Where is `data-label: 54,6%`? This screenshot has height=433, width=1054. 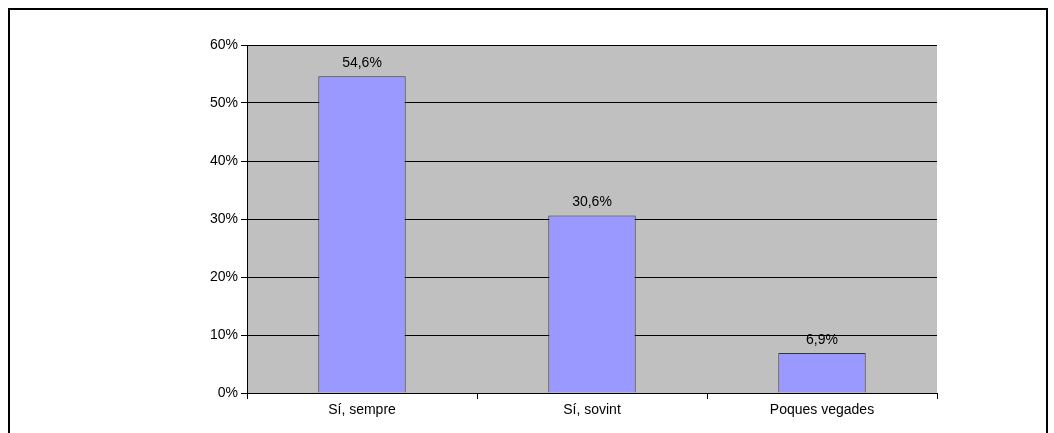 data-label: 54,6% is located at coordinates (362, 62).